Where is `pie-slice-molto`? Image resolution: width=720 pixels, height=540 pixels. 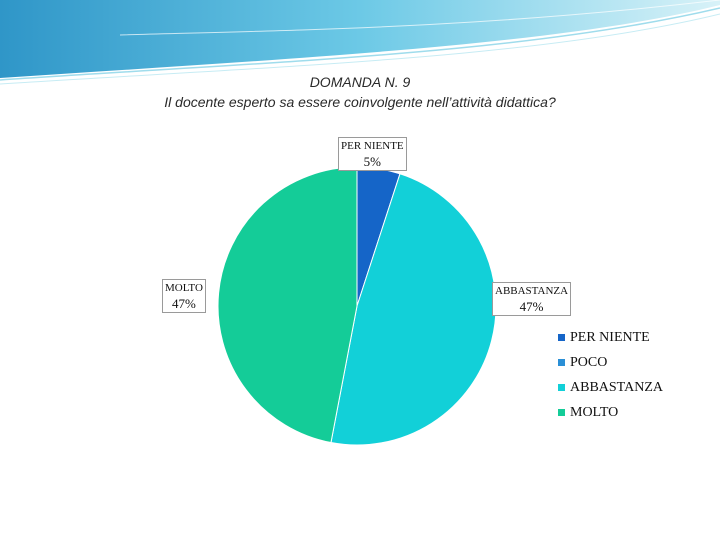 pie-slice-molto is located at coordinates (287, 305).